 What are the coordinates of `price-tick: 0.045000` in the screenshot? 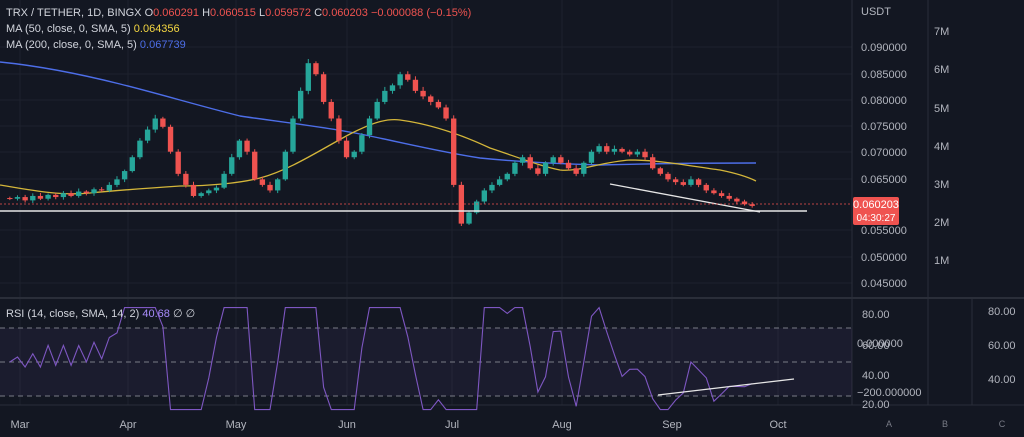 It's located at (884, 284).